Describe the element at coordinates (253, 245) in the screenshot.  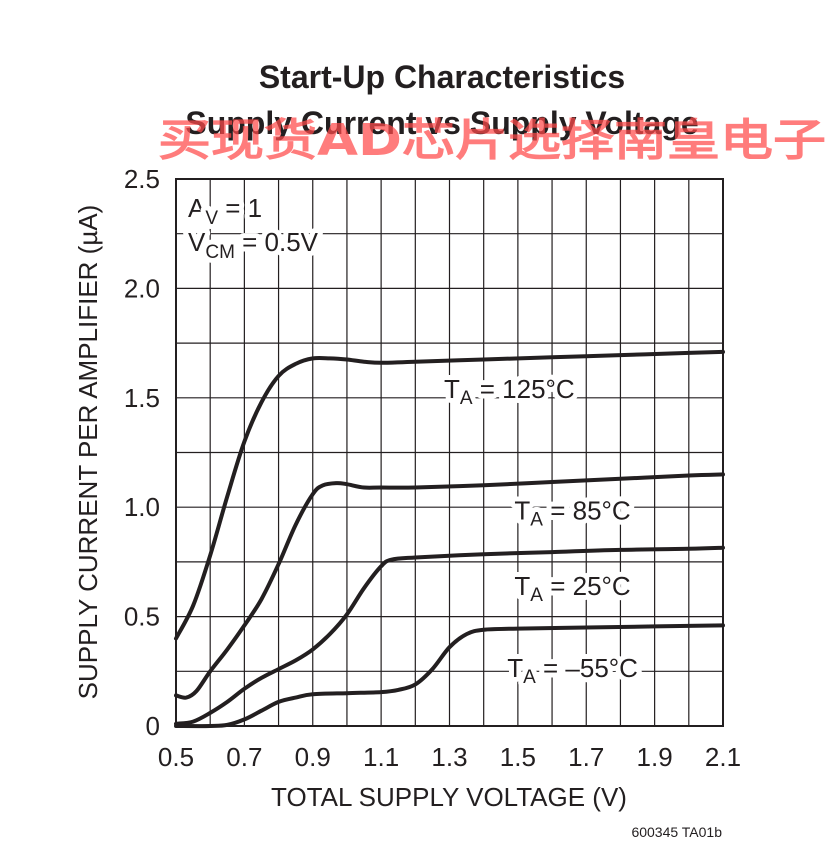
I see `condition-label: VCM = 0.5V` at that location.